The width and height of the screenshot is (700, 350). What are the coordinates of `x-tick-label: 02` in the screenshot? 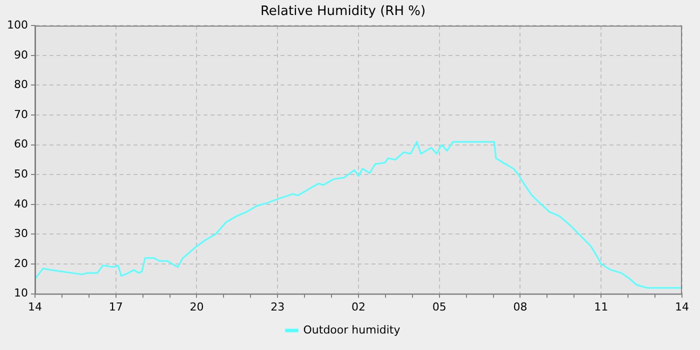 It's located at (359, 307).